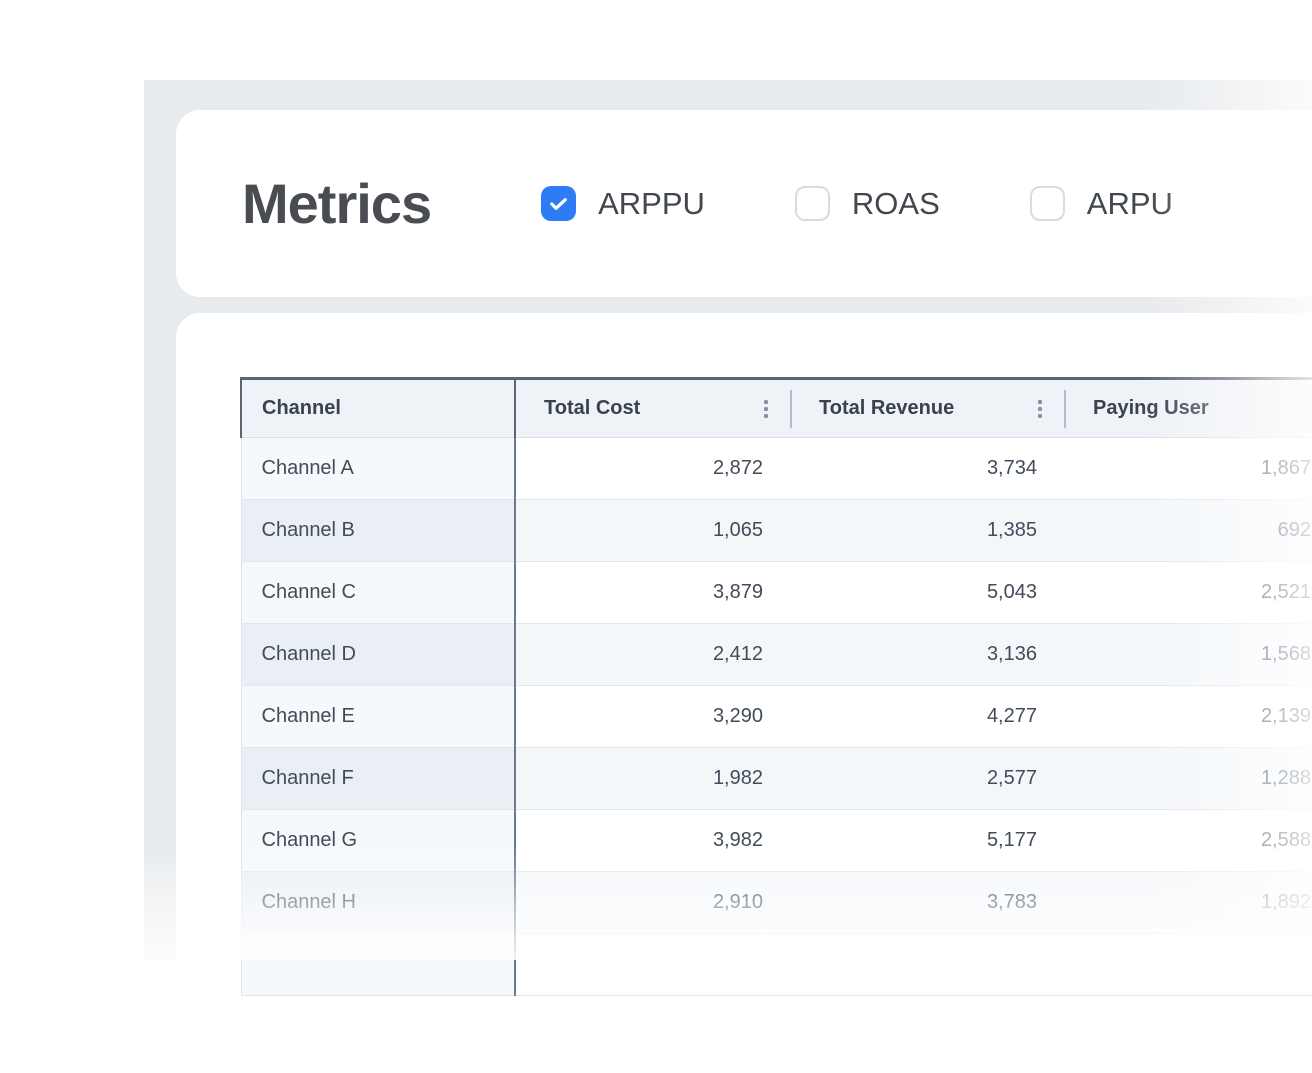  I want to click on table-row, so click(776, 964).